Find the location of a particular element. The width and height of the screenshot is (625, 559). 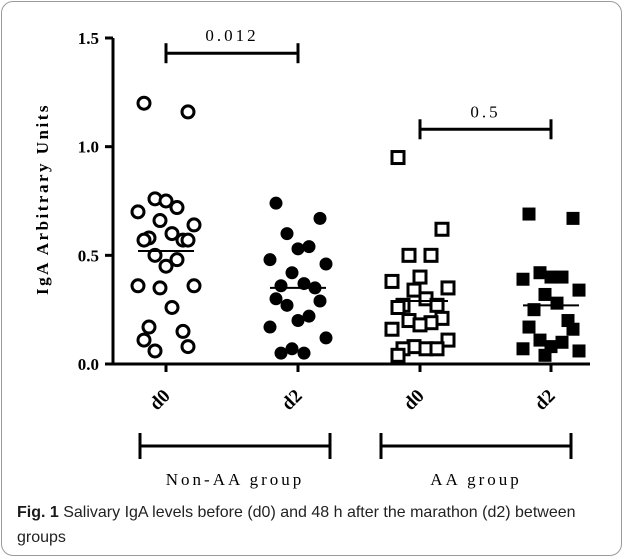

caption-label: Fig. 1 is located at coordinates (38, 512).